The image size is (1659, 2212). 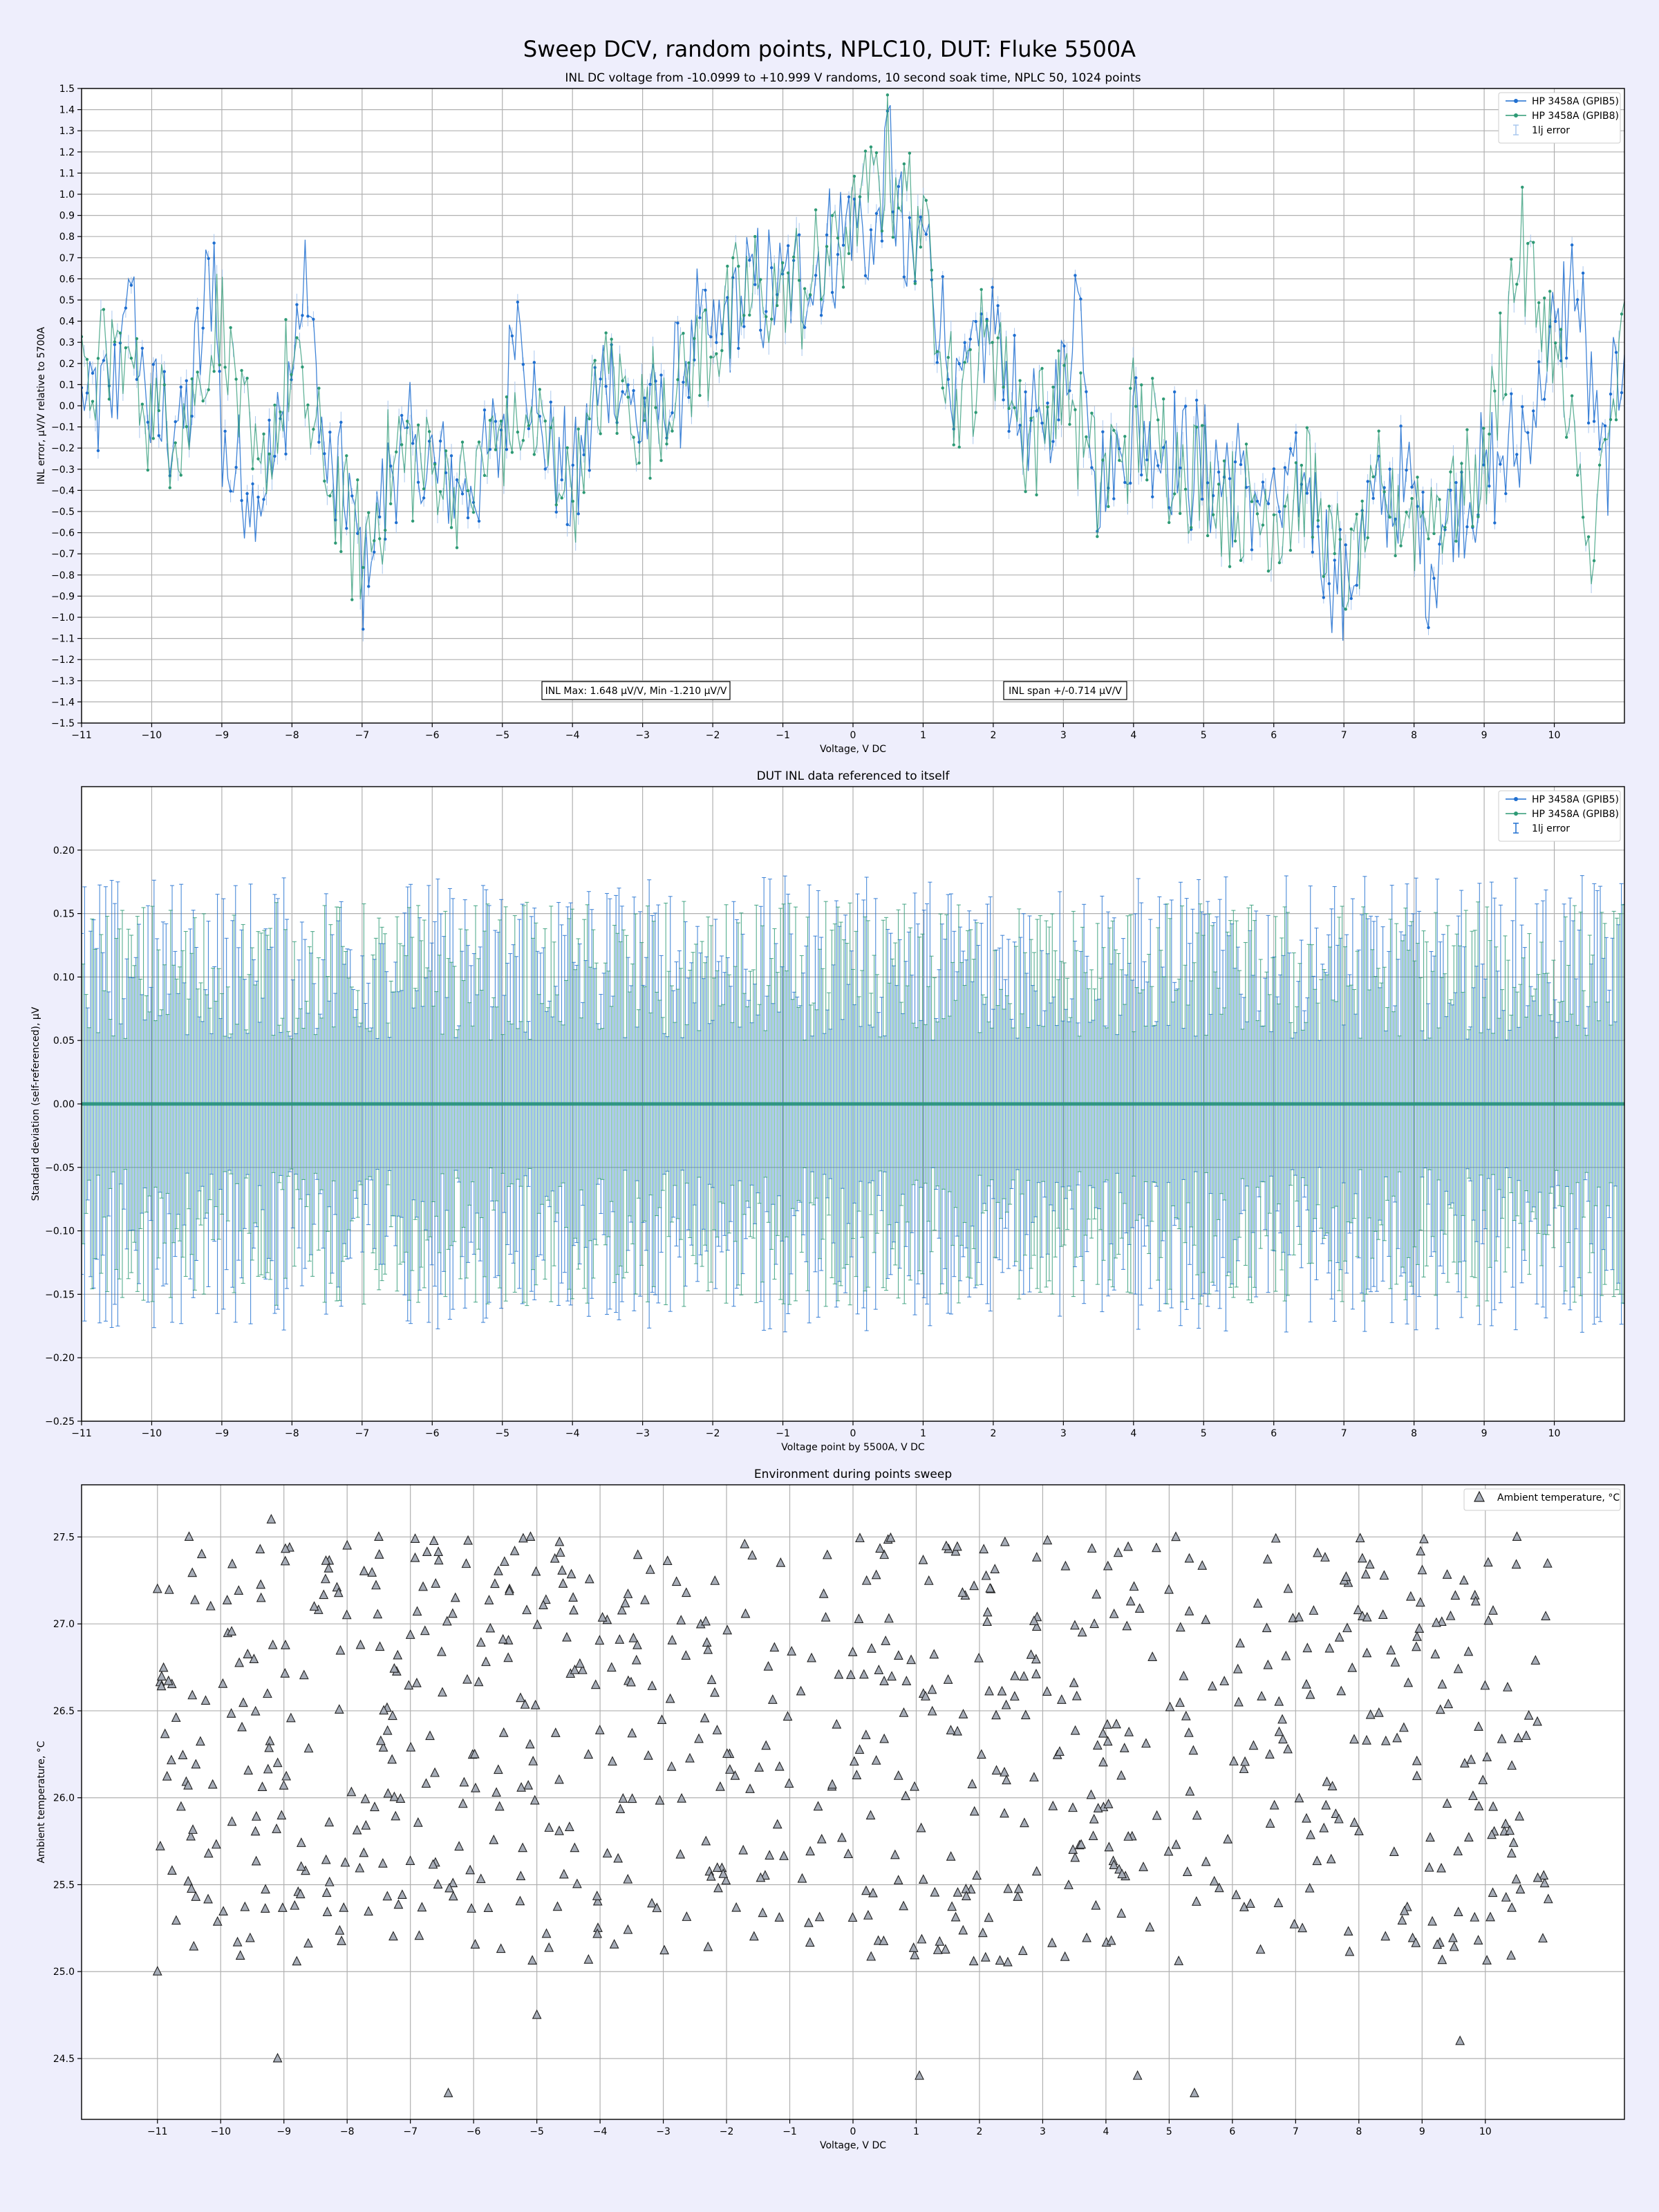 What do you see at coordinates (1559, 816) in the screenshot?
I see `legend-box` at bounding box center [1559, 816].